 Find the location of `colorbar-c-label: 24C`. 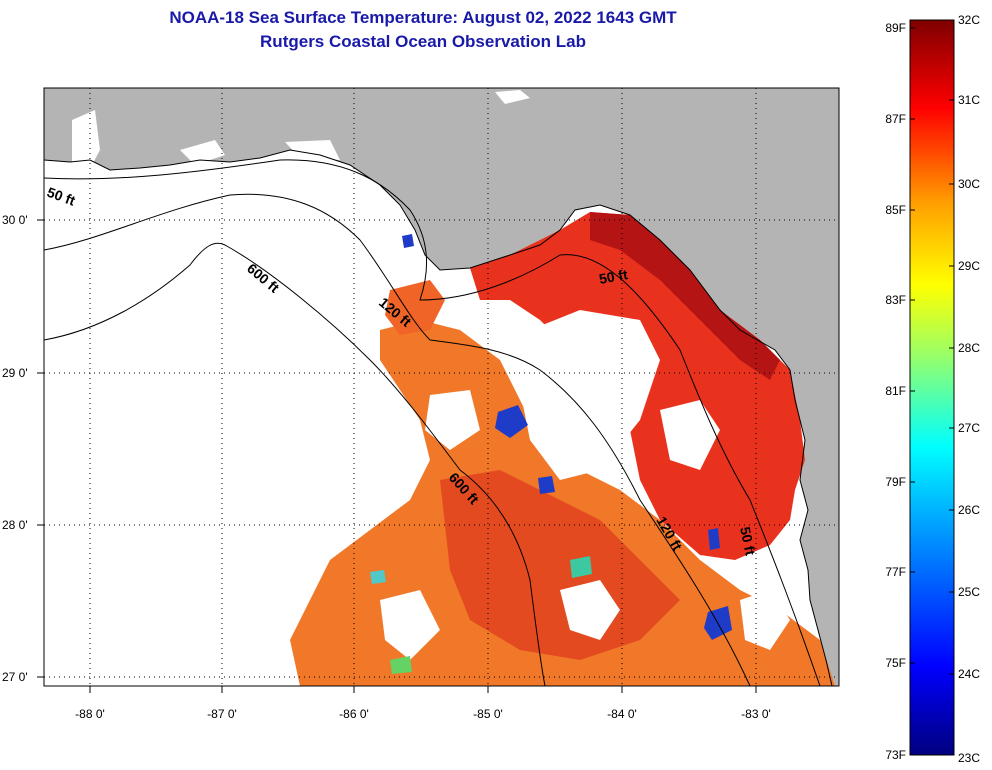

colorbar-c-label: 24C is located at coordinates (969, 674).